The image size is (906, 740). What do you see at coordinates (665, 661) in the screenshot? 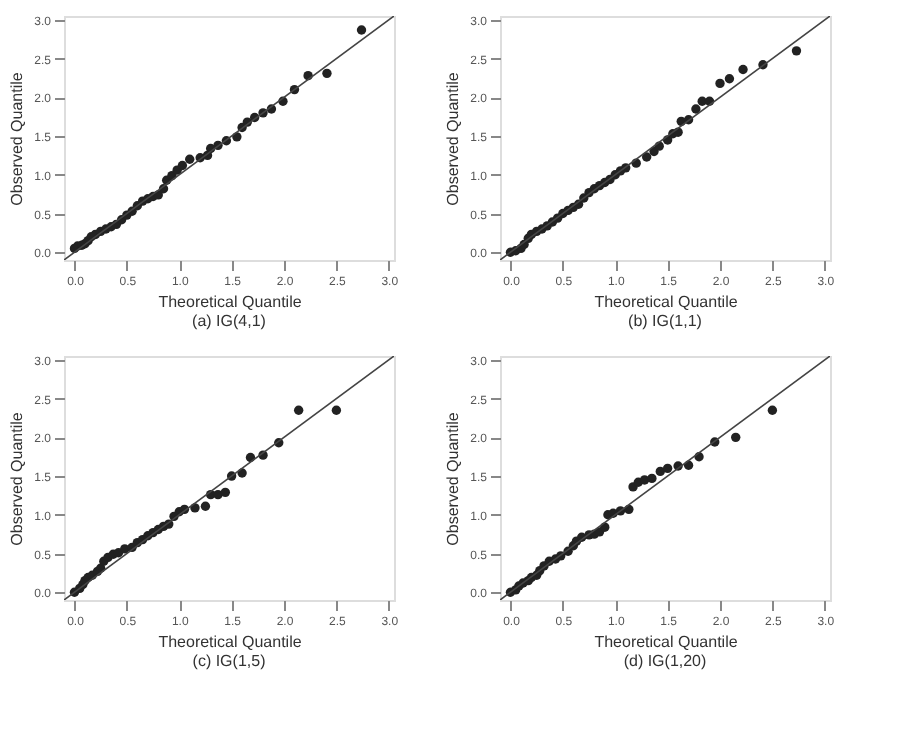
I see `text: (d) IG(1,20)` at bounding box center [665, 661].